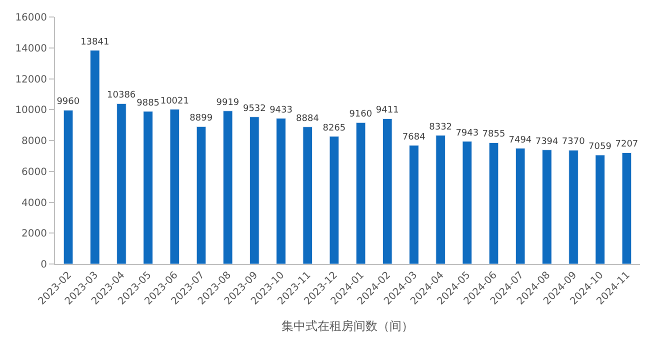 The height and width of the screenshot is (343, 660). I want to click on data-label: 7684, so click(414, 137).